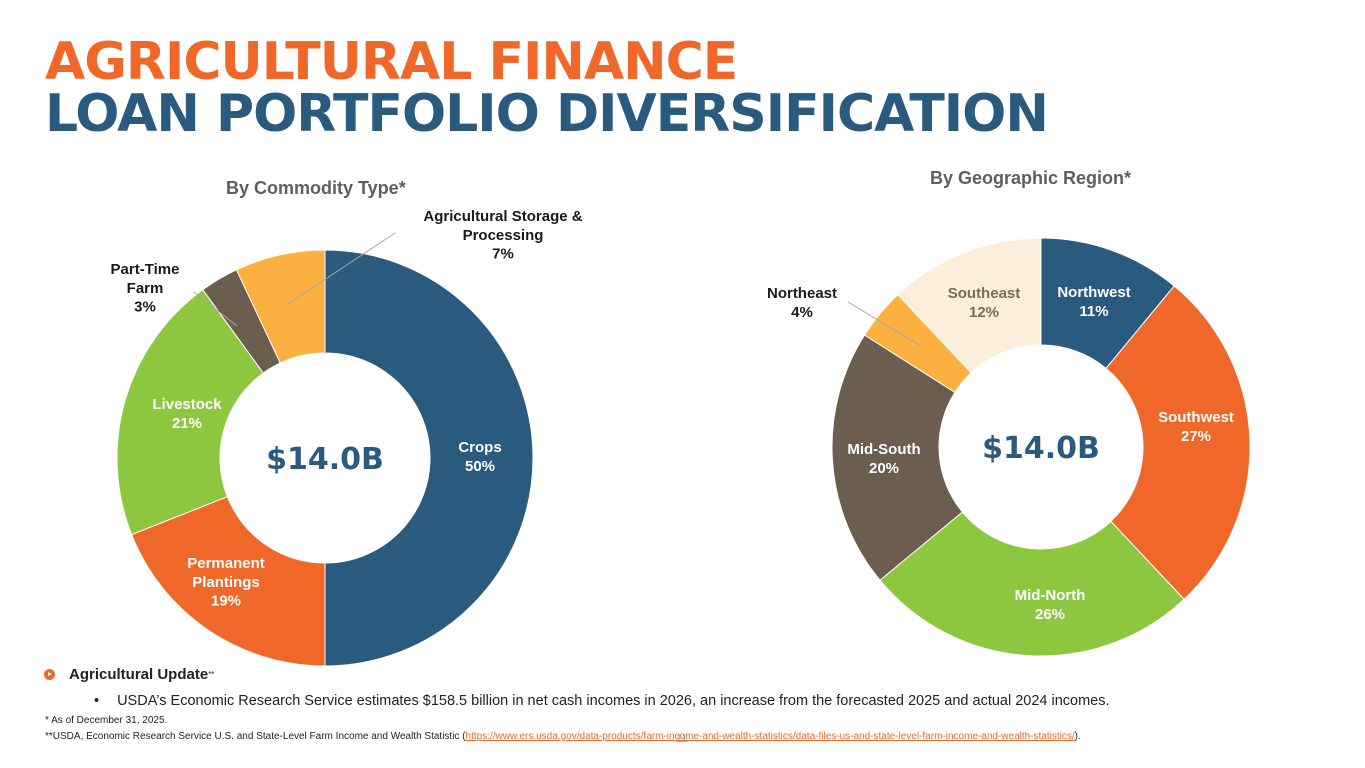 The height and width of the screenshot is (768, 1365). Describe the element at coordinates (106, 720) in the screenshot. I see `footnote-1: * As of December 31, 2025.` at that location.